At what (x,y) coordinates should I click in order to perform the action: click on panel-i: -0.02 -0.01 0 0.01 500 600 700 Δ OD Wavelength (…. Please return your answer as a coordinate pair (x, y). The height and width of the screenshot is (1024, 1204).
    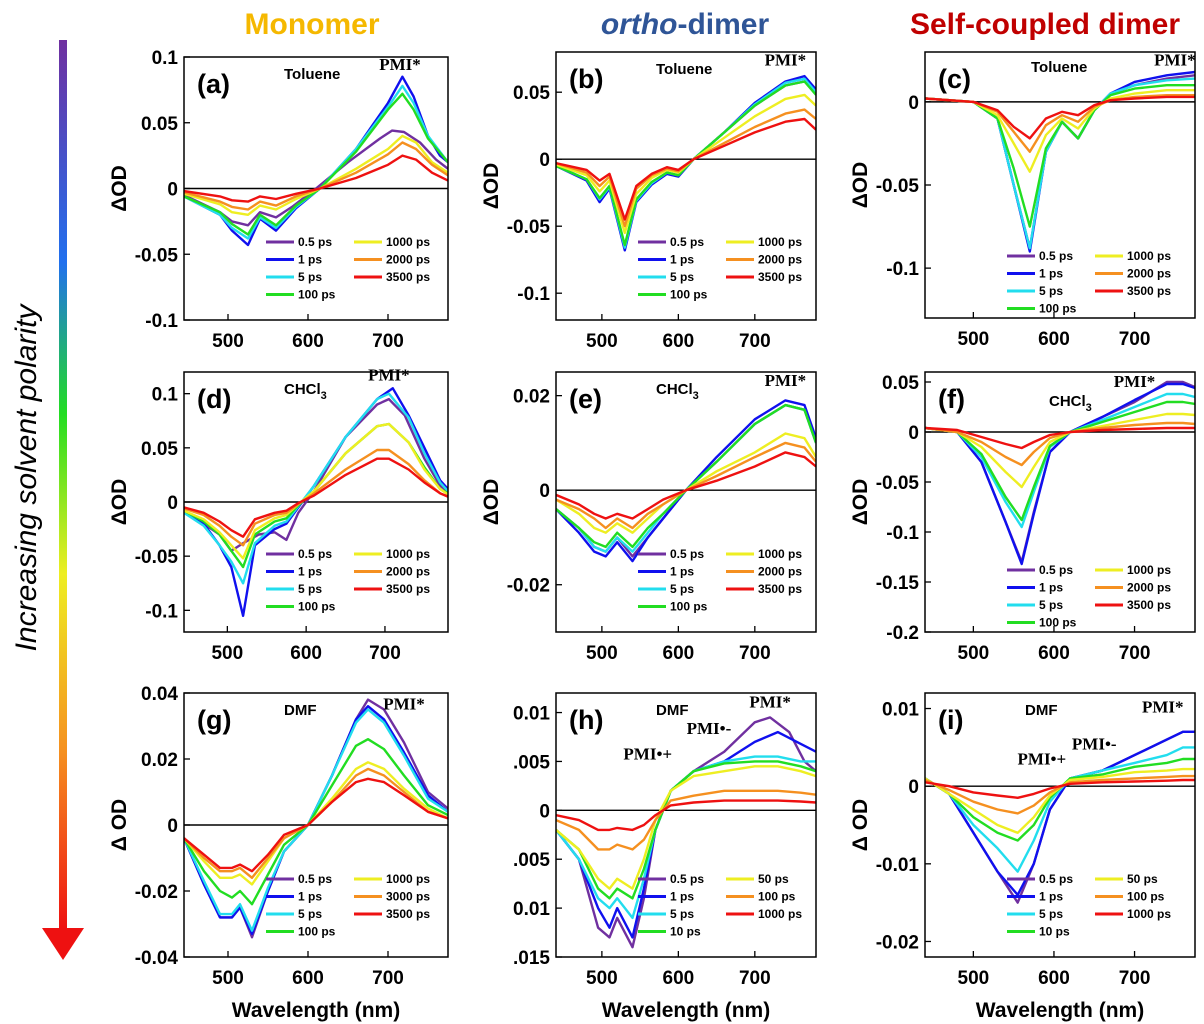
    Looking at the image, I should click on (1022, 857).